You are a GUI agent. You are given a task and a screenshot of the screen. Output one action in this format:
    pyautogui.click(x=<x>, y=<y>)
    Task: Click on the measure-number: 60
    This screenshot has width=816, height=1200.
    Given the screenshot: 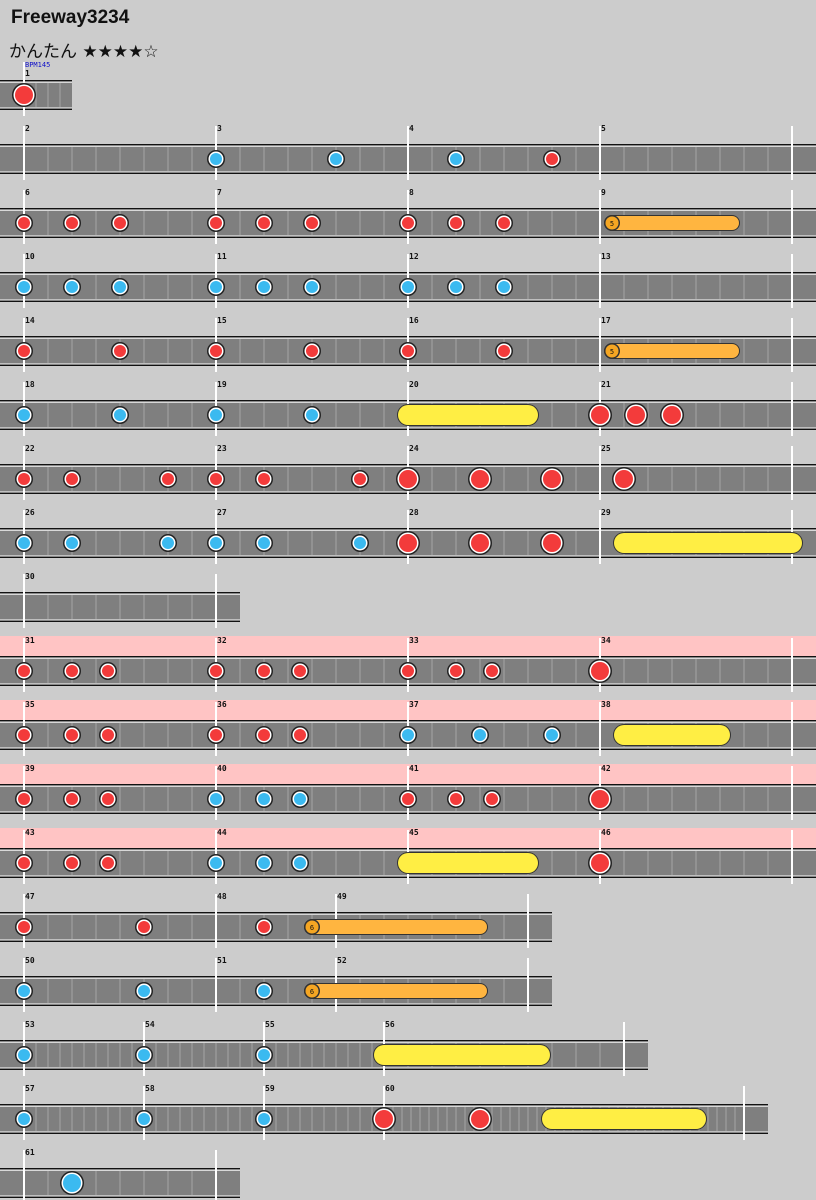 What is the action you would take?
    pyautogui.click(x=390, y=1088)
    